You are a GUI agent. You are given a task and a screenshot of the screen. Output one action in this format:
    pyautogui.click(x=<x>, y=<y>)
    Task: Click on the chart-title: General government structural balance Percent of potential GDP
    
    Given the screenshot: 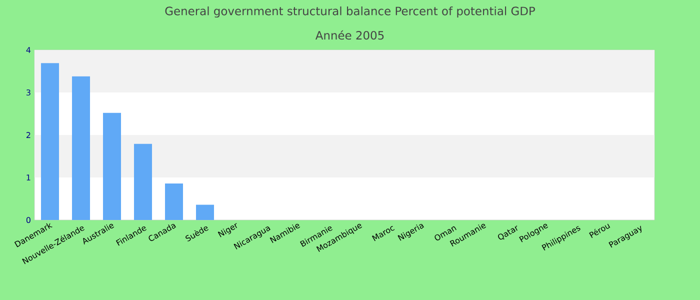 What is the action you would take?
    pyautogui.click(x=350, y=12)
    